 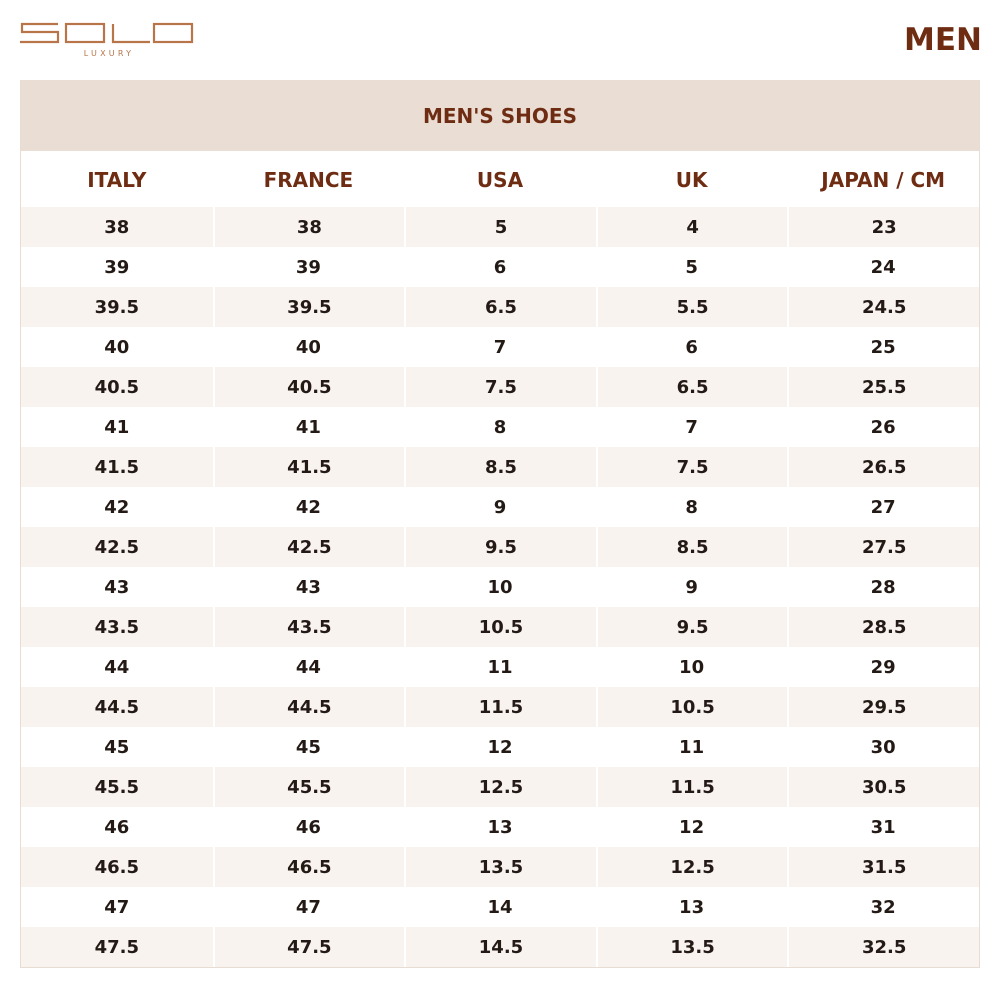 I want to click on table-cell: 47.5, so click(x=308, y=947).